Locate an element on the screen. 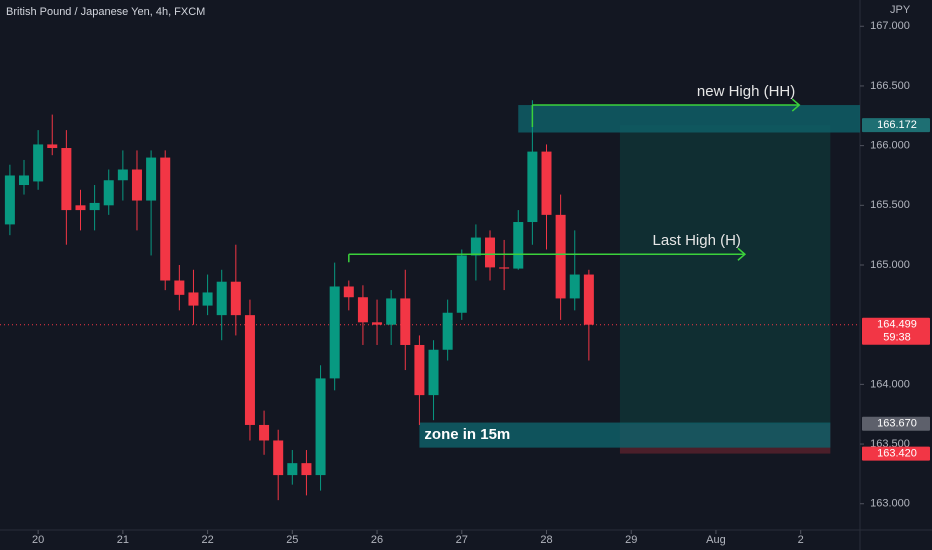 Image resolution: width=932 pixels, height=550 pixels. chart-title: British Pound / Japanese Yen, 4h, FXCM is located at coordinates (105, 12).